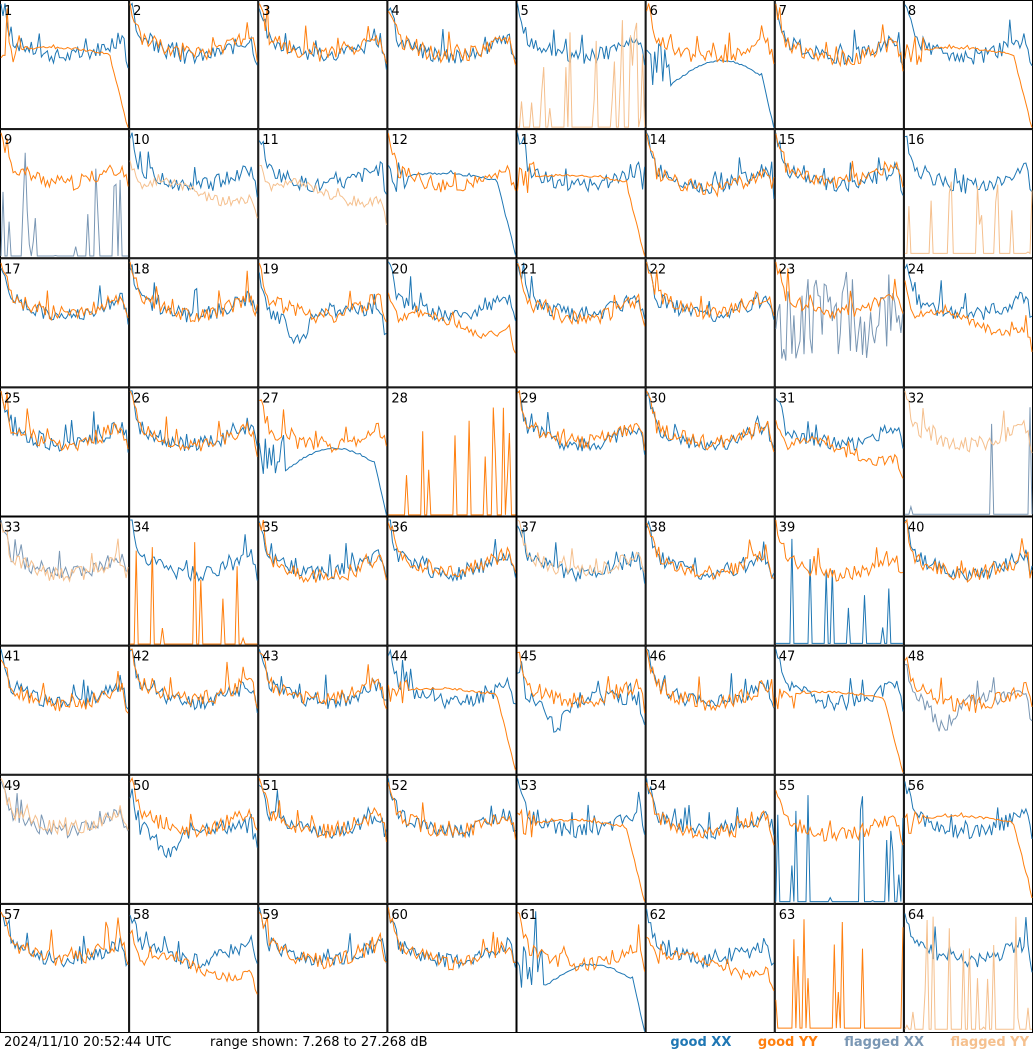  What do you see at coordinates (839, 65) in the screenshot?
I see `panel-7: 7` at bounding box center [839, 65].